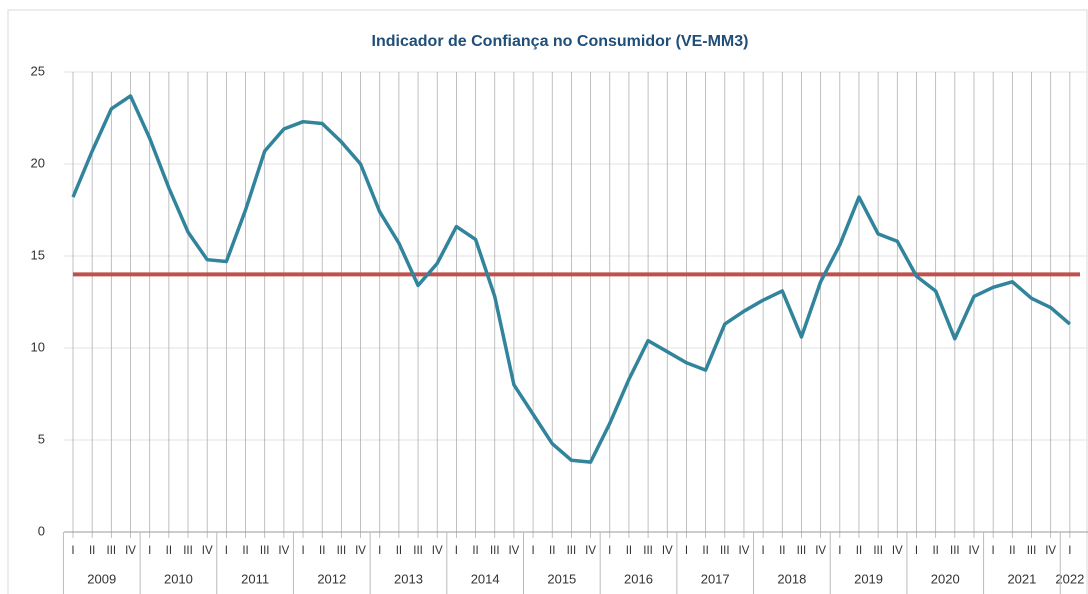  I want to click on year-label: 2014, so click(485, 578).